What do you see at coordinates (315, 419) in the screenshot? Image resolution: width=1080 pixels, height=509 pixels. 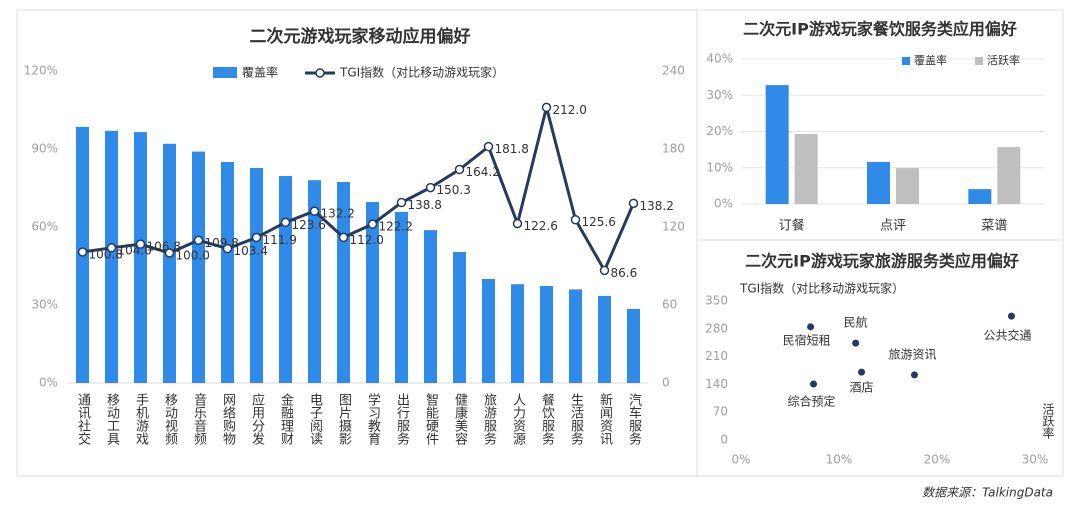 I see `x-tick-label: 电子阅读` at bounding box center [315, 419].